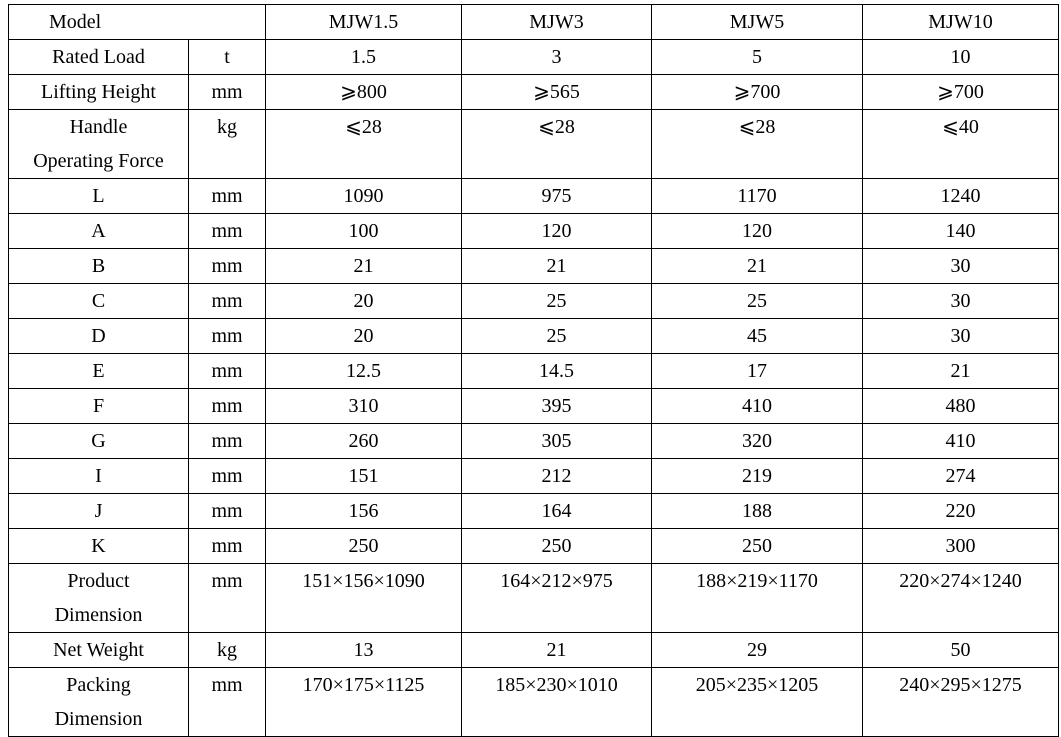  What do you see at coordinates (363, 57) in the screenshot?
I see `value-cell: 1.5` at bounding box center [363, 57].